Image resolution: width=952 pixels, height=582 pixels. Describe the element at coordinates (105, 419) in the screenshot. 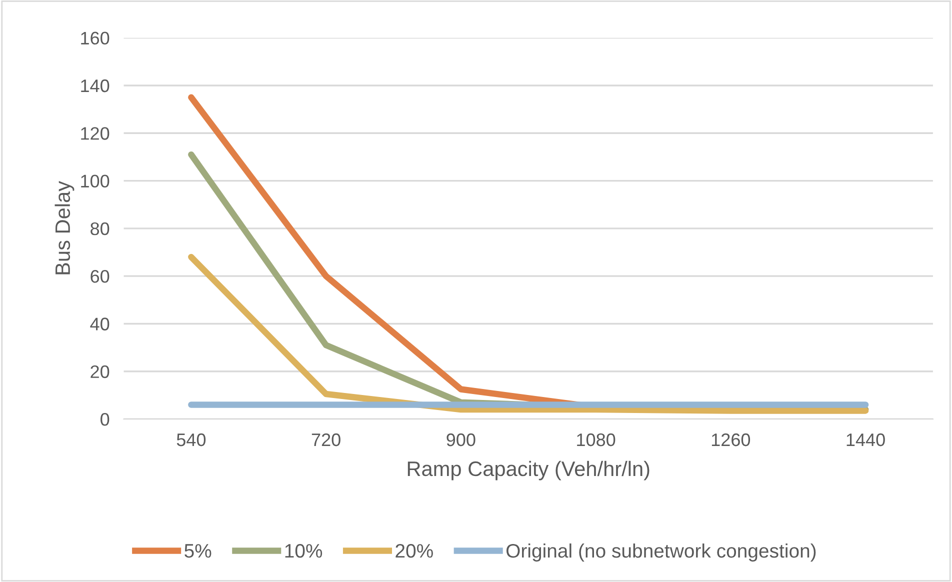

I see `y-tick-label: 0` at that location.